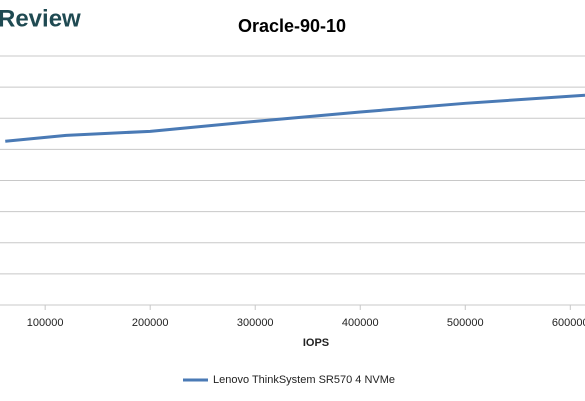 Image resolution: width=585 pixels, height=401 pixels. I want to click on chart-title: Oracle-90-10, so click(292, 26).